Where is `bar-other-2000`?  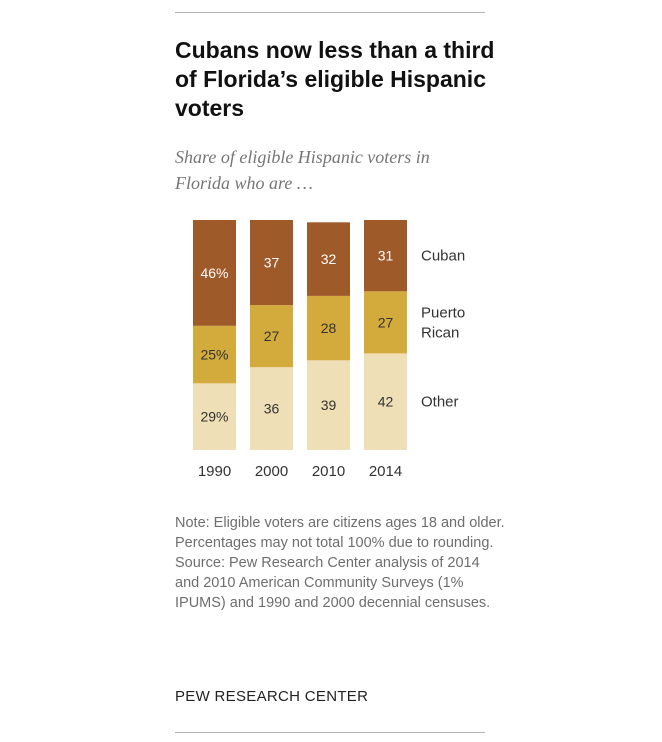 bar-other-2000 is located at coordinates (271, 408).